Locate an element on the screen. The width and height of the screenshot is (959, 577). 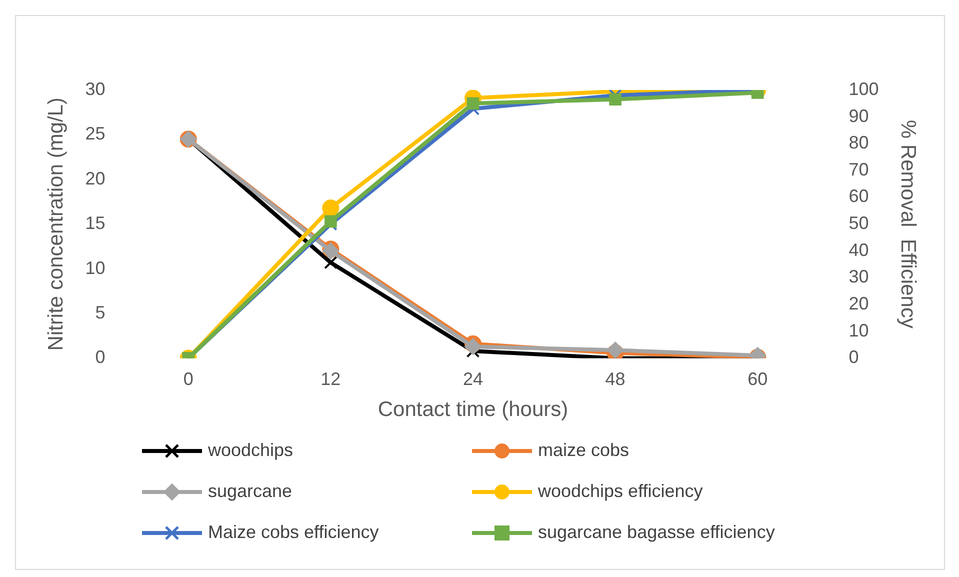
legend-label: woodchips efficiency is located at coordinates (620, 491).